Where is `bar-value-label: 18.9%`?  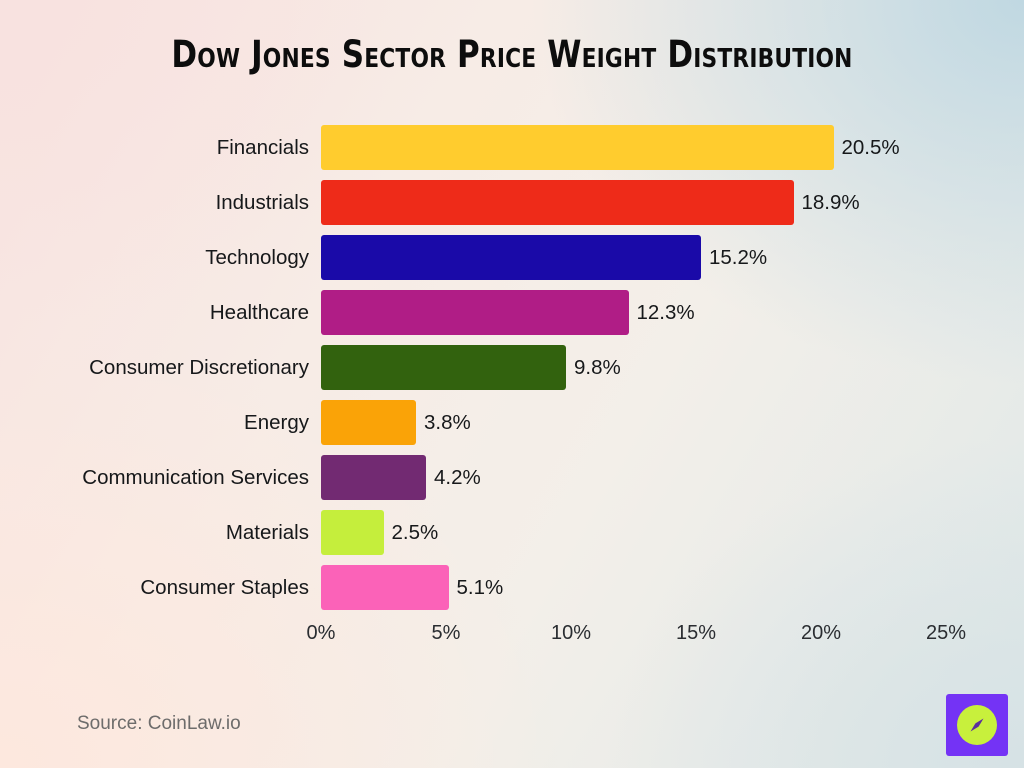
bar-value-label: 18.9% is located at coordinates (830, 202).